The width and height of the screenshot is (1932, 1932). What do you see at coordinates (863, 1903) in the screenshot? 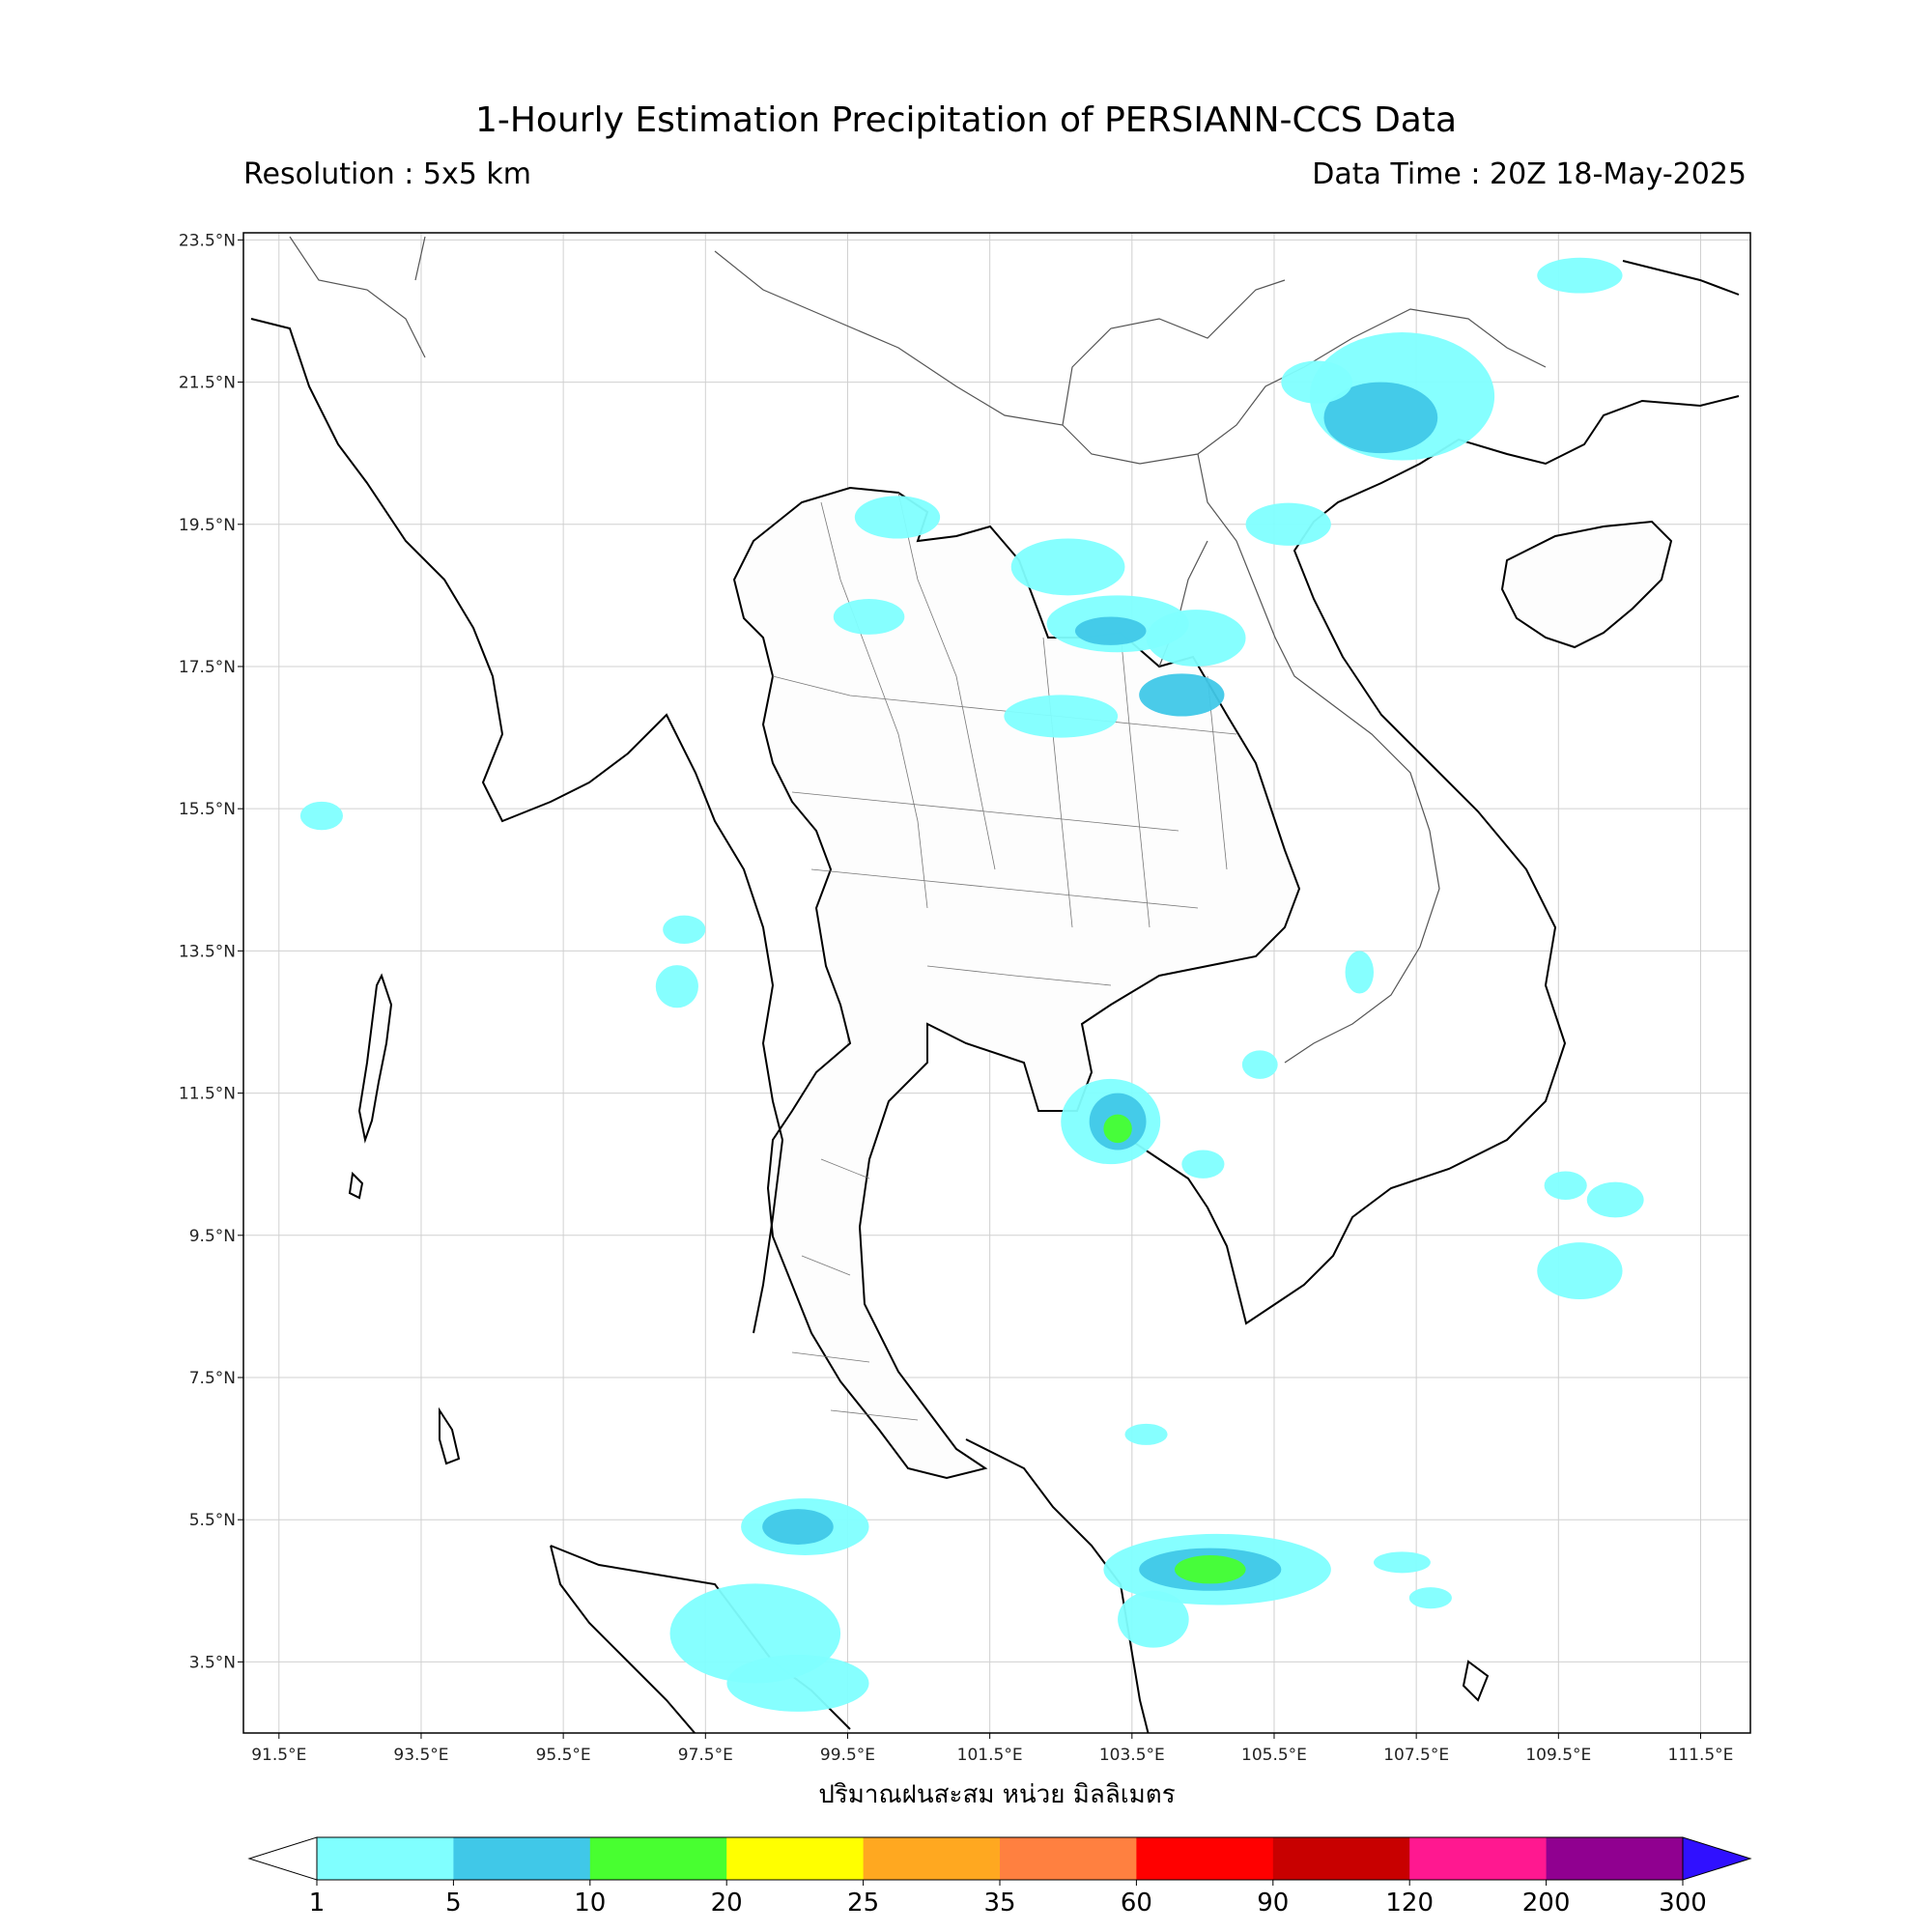
I see `colorbar-level-label: 25` at bounding box center [863, 1903].